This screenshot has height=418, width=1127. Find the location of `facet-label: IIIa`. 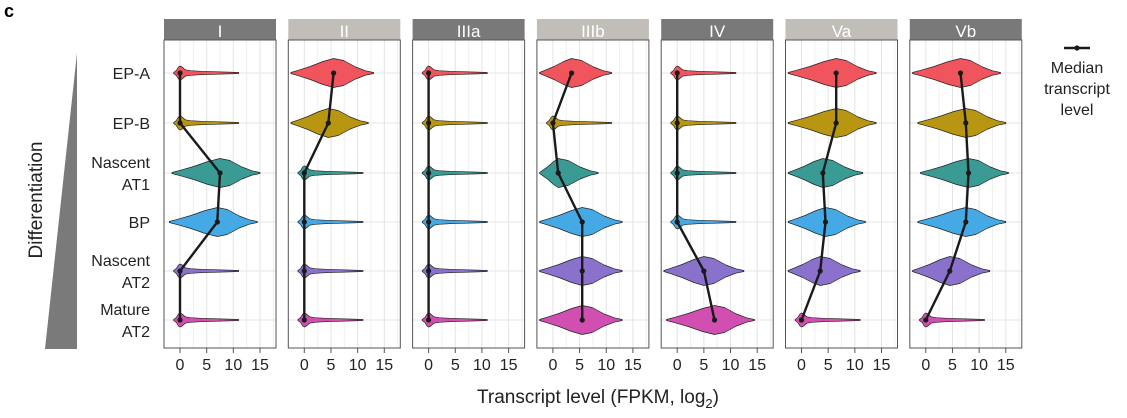

facet-label: IIIa is located at coordinates (469, 31).